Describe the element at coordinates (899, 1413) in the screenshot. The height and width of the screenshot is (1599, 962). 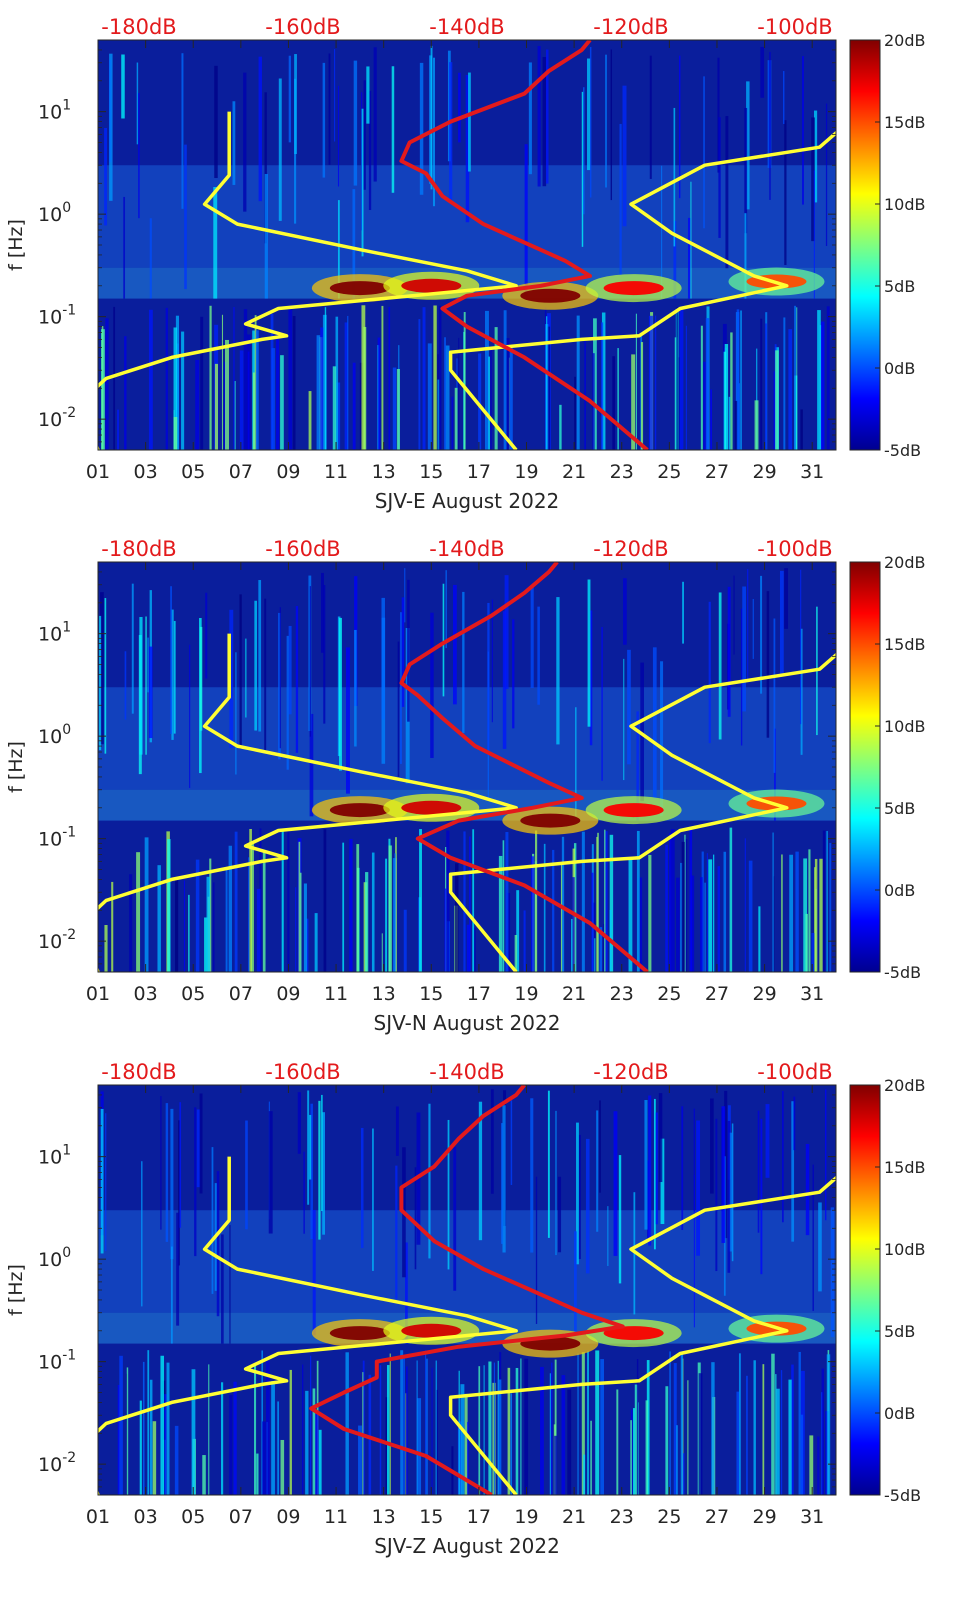
I see `colorbar-tick-label: 0dB` at that location.